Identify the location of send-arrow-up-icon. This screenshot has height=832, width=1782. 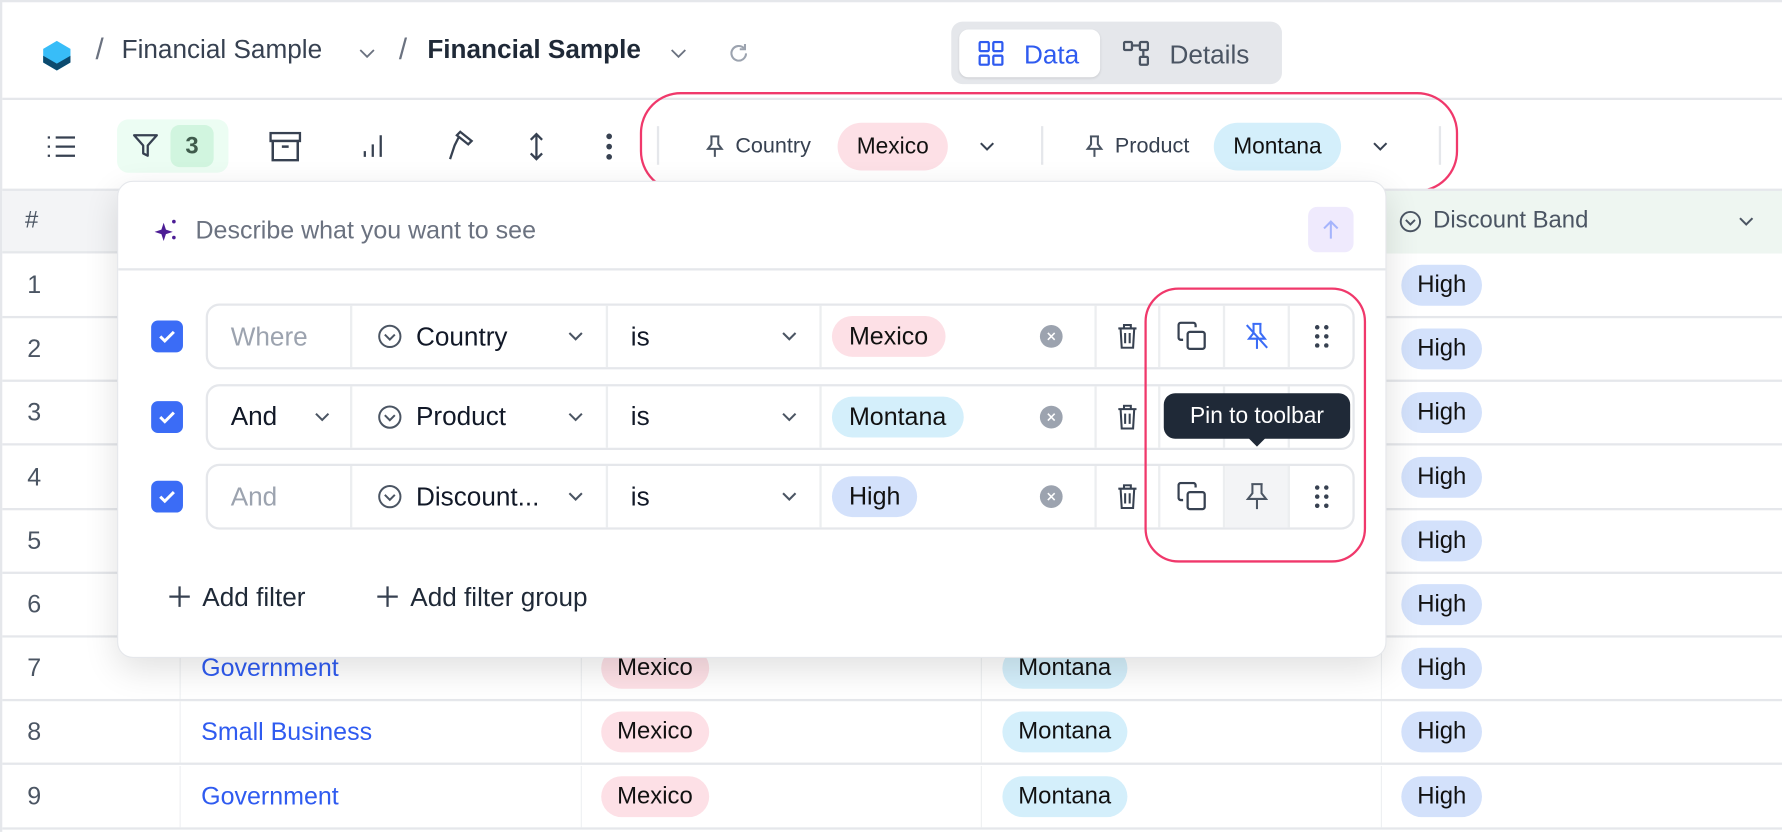
(1331, 229).